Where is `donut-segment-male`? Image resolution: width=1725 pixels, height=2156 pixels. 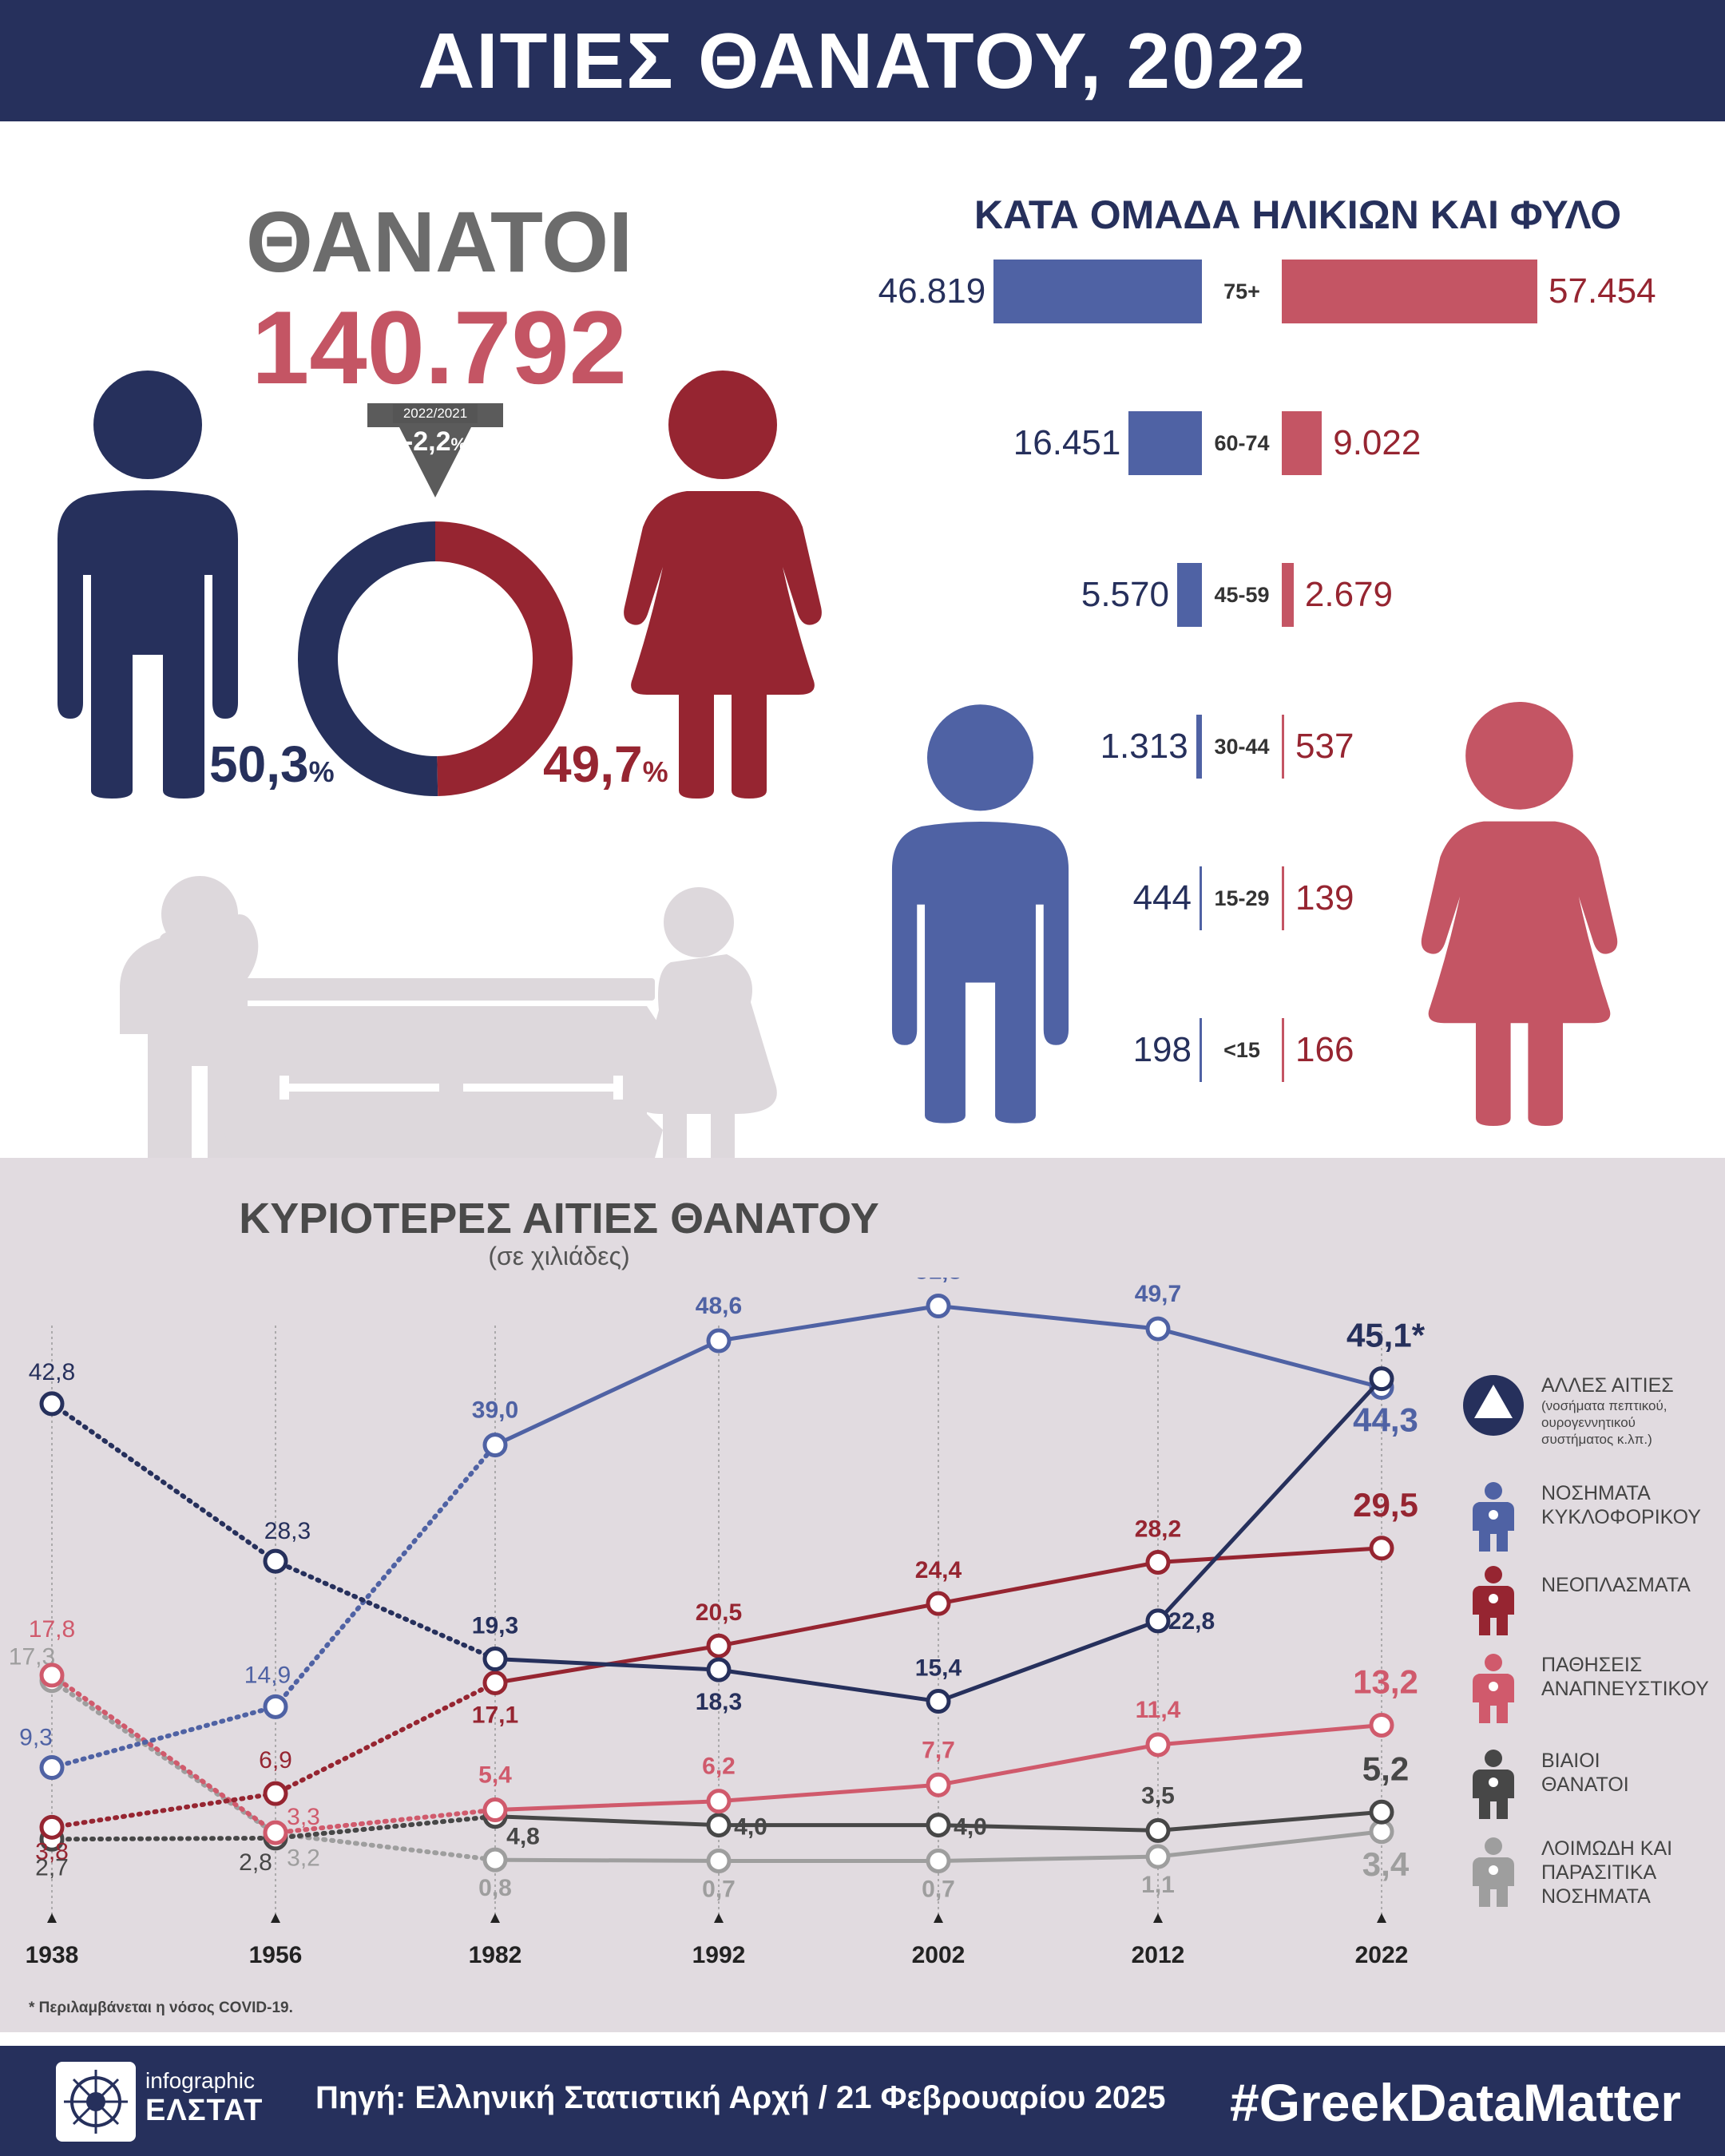
donut-segment-male is located at coordinates (368, 658).